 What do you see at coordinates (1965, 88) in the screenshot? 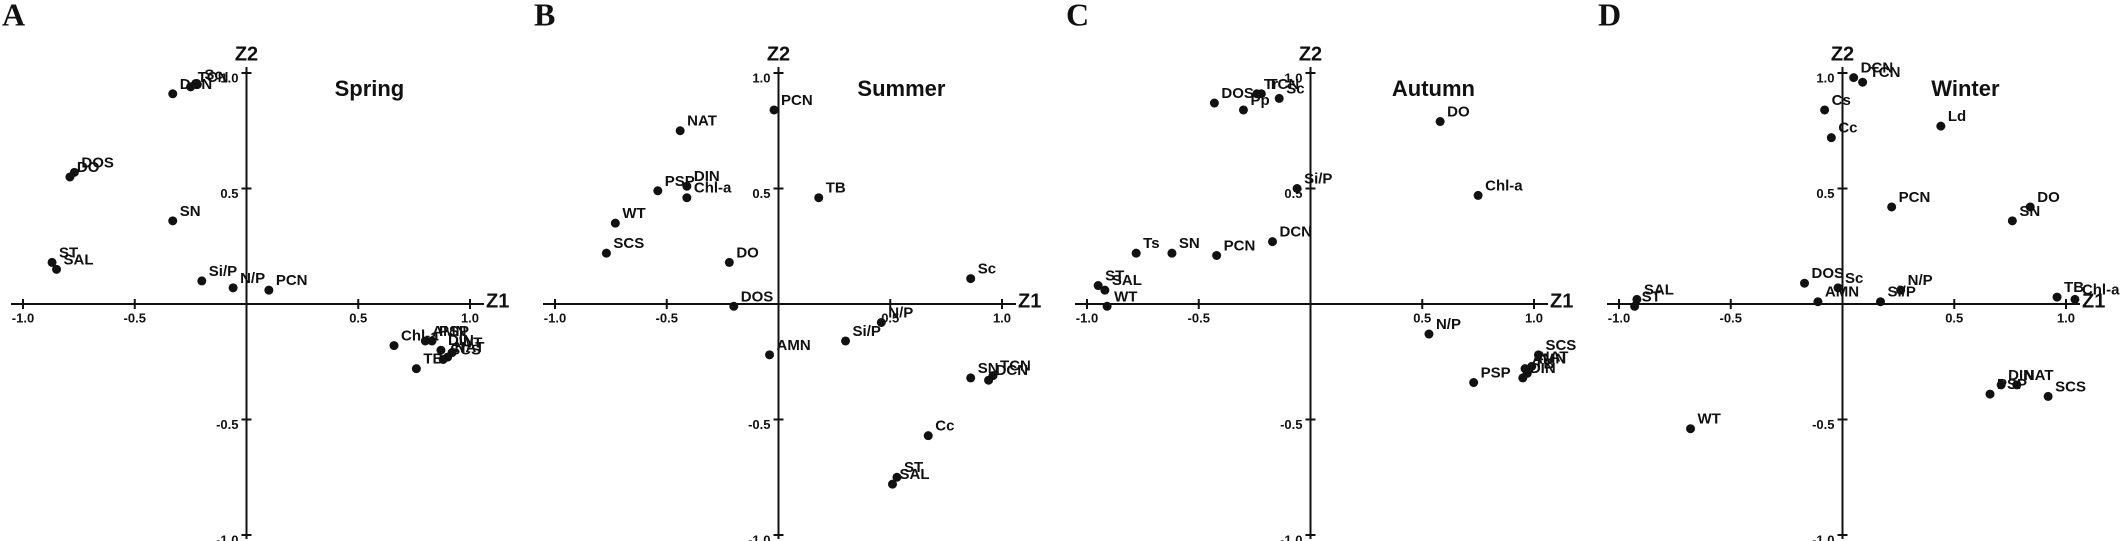
I see `chart-title: Winter` at bounding box center [1965, 88].